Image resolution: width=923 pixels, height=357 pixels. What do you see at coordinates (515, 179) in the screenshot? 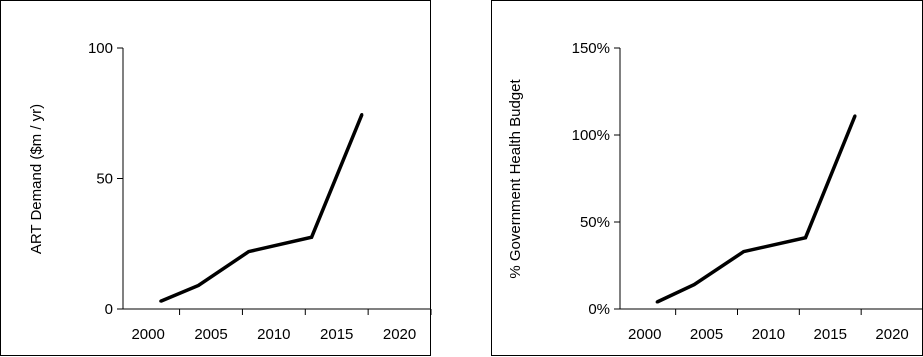
I see `y-axis-label: % Government Health Budget` at bounding box center [515, 179].